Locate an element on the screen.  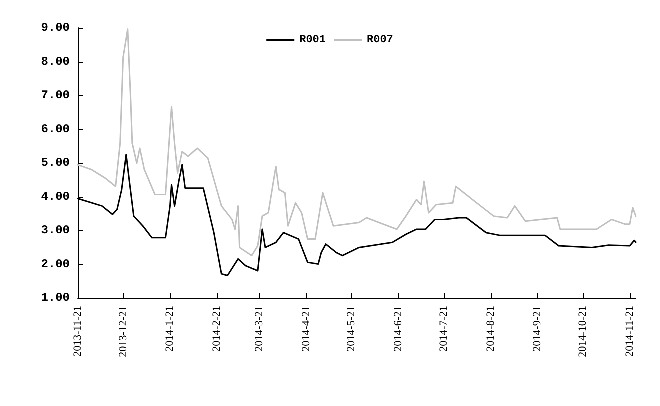
x-tick-label: 2014-9-21 is located at coordinates (538, 329).